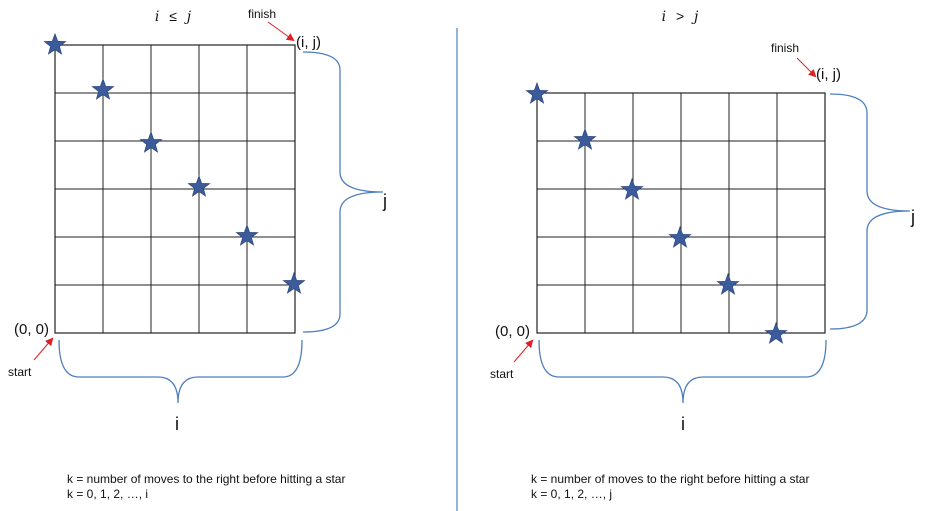  Describe the element at coordinates (262, 14) in the screenshot. I see `left-finish-label: finish` at that location.